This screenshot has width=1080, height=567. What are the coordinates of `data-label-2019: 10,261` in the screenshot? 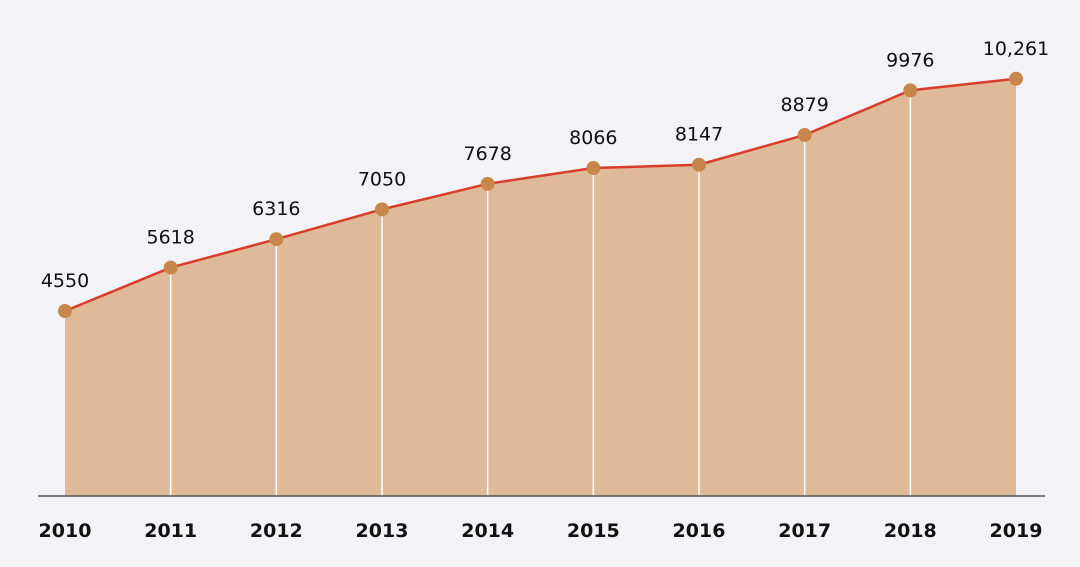 It's located at (1016, 49).